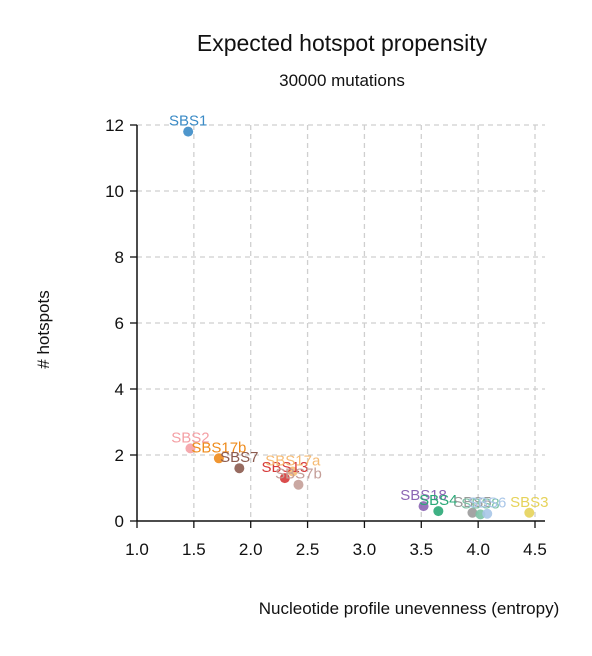  I want to click on data-point-label: SBS13, so click(284, 467).